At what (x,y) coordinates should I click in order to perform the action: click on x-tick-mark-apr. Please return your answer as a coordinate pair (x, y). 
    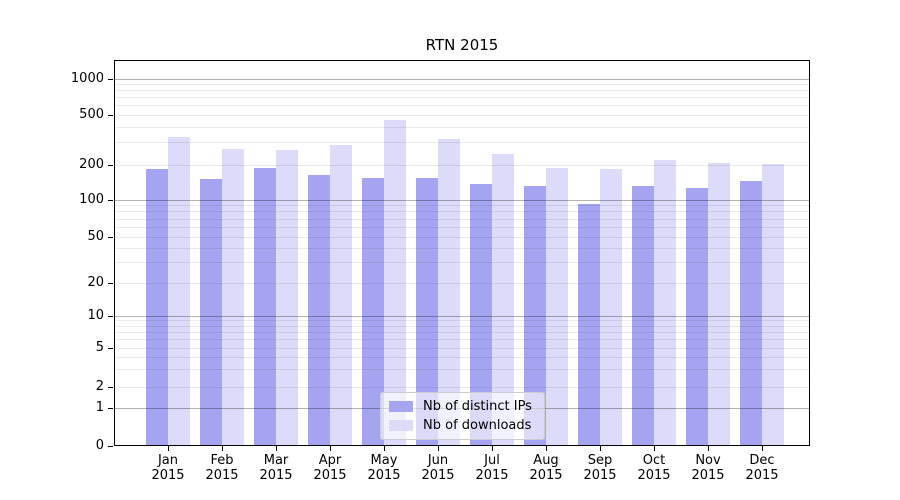
    Looking at the image, I should click on (330, 448).